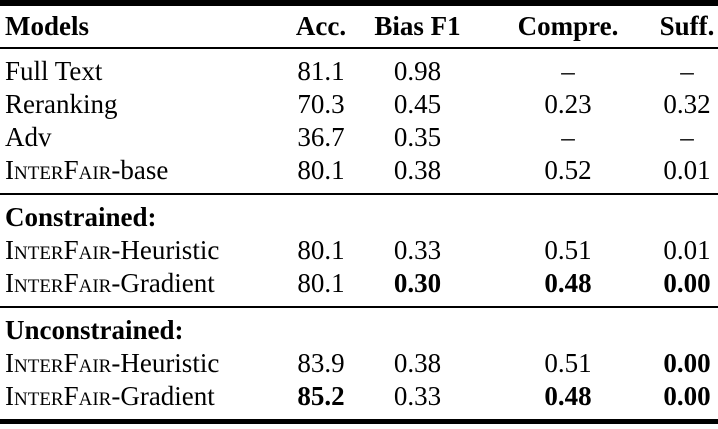  What do you see at coordinates (359, 68) in the screenshot?
I see `table-row: Full Text 81.1 0.98 – –` at bounding box center [359, 68].